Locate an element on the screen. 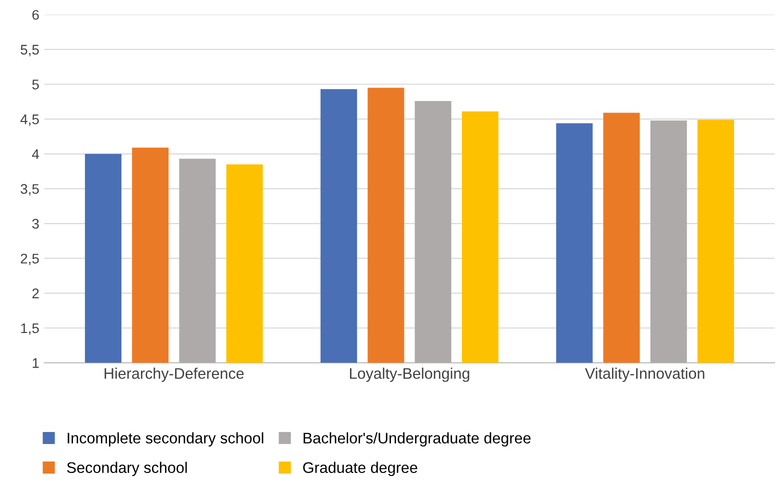 The image size is (777, 487). y-tick-label: 1 is located at coordinates (35, 363).